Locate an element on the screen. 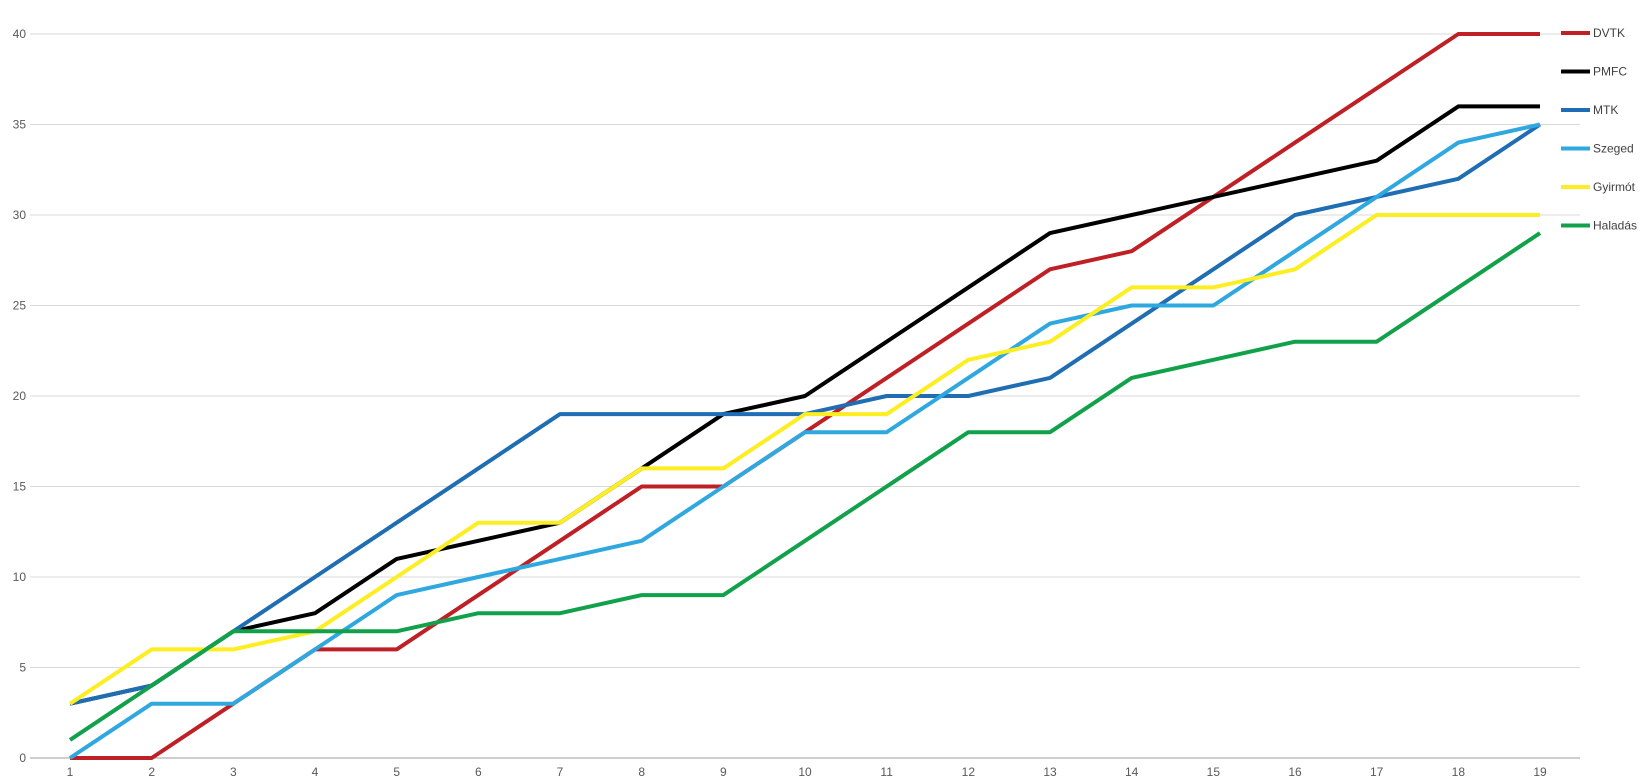 The height and width of the screenshot is (784, 1645). x-axis-tick-label: 1 is located at coordinates (70, 772).